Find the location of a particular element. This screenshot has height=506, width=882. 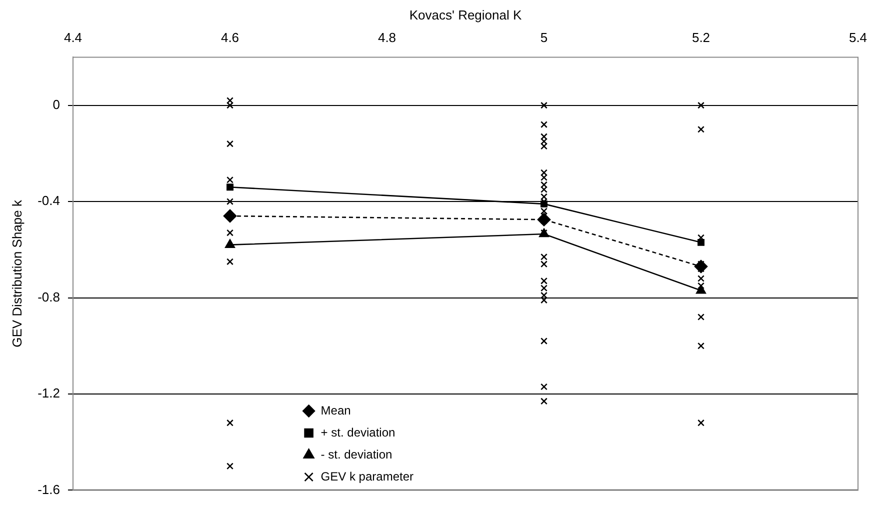

y-axis-title: GEV Distribution Shape k is located at coordinates (16, 274).